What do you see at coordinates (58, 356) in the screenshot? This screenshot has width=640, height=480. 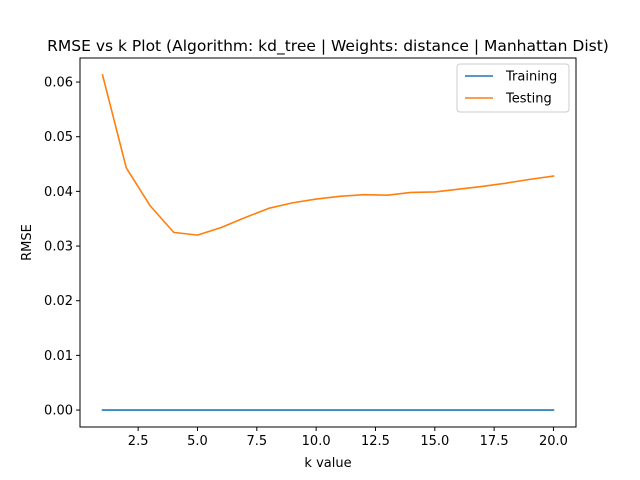 I see `y-tick-label: 0.01` at bounding box center [58, 356].